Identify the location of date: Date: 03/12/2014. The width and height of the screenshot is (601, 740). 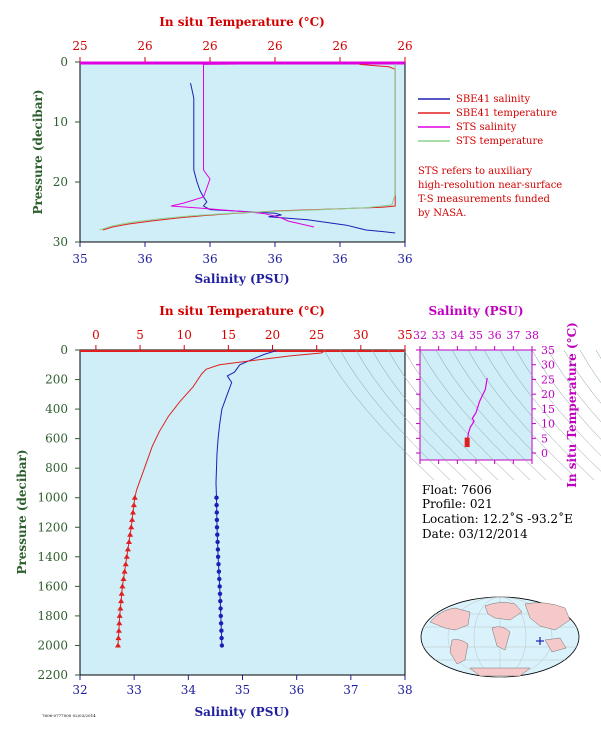
(475, 534).